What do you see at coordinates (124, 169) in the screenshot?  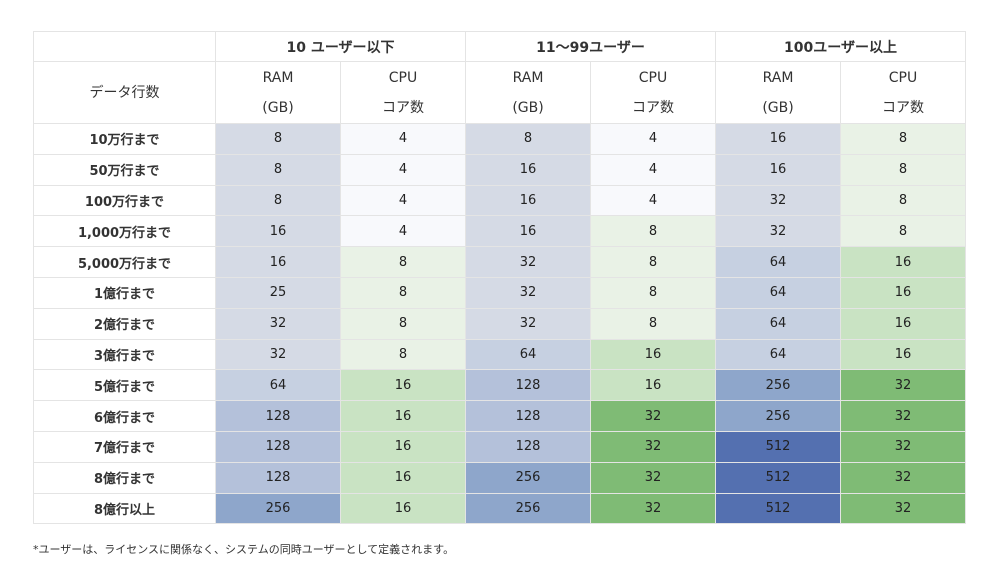 I see `row-label: 50万行まで` at bounding box center [124, 169].